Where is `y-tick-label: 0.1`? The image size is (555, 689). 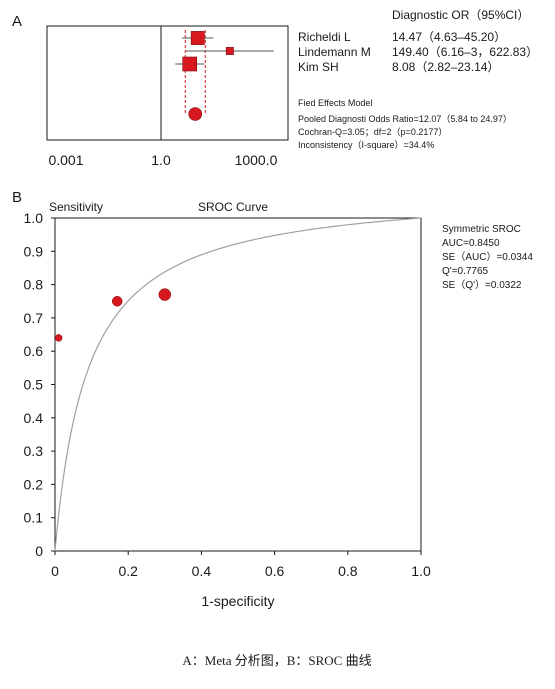 y-tick-label: 0.1 is located at coordinates (34, 518).